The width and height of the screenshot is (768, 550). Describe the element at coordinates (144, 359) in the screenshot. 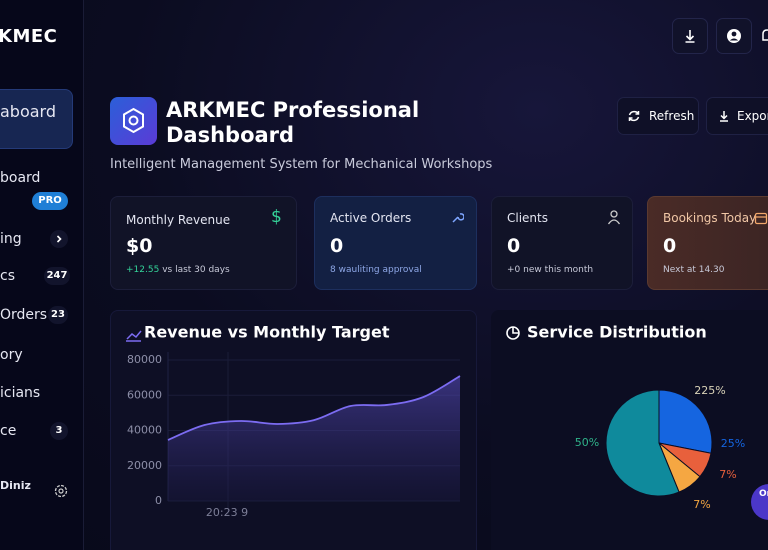

I see `y-tick-label: 80000` at that location.